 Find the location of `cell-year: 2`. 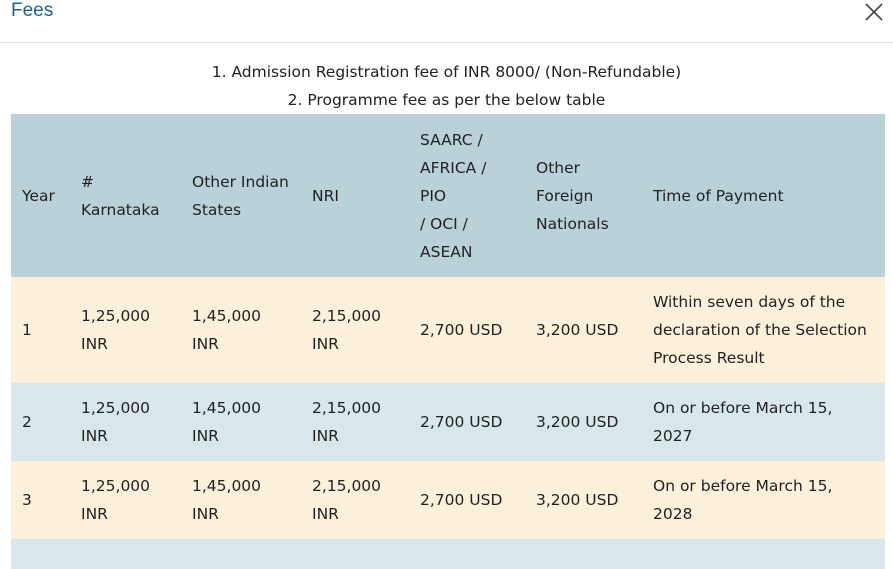

cell-year: 2 is located at coordinates (27, 422).